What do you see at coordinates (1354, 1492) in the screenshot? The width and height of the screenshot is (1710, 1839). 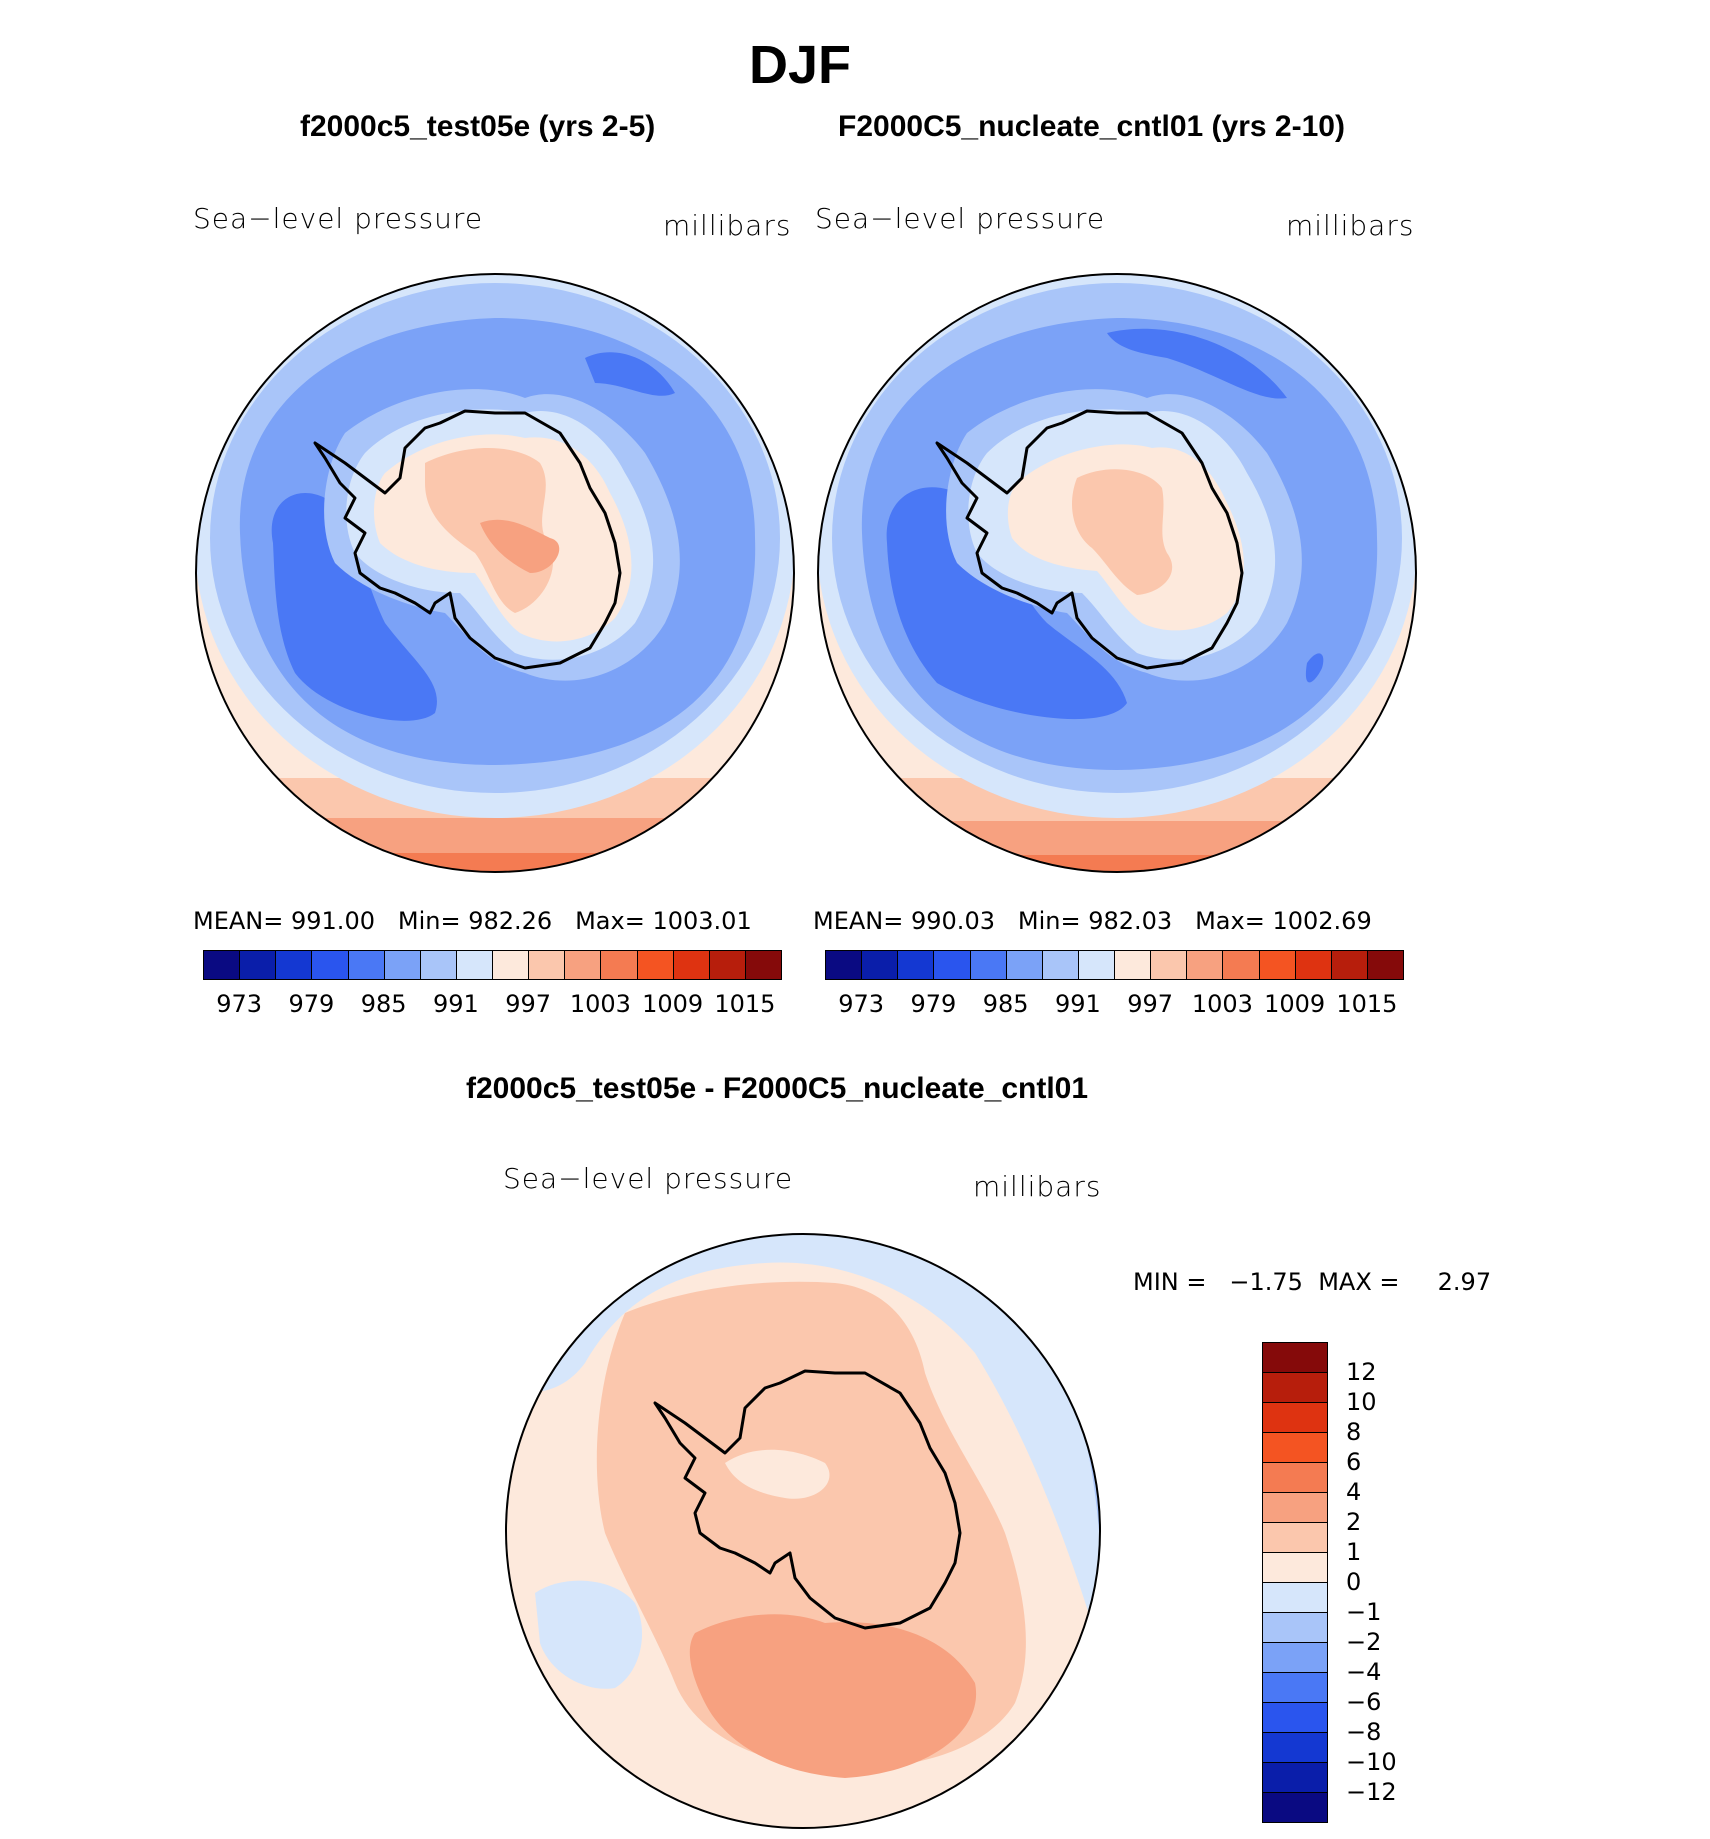 I see `diff-colorbar-tick-label: 4` at bounding box center [1354, 1492].